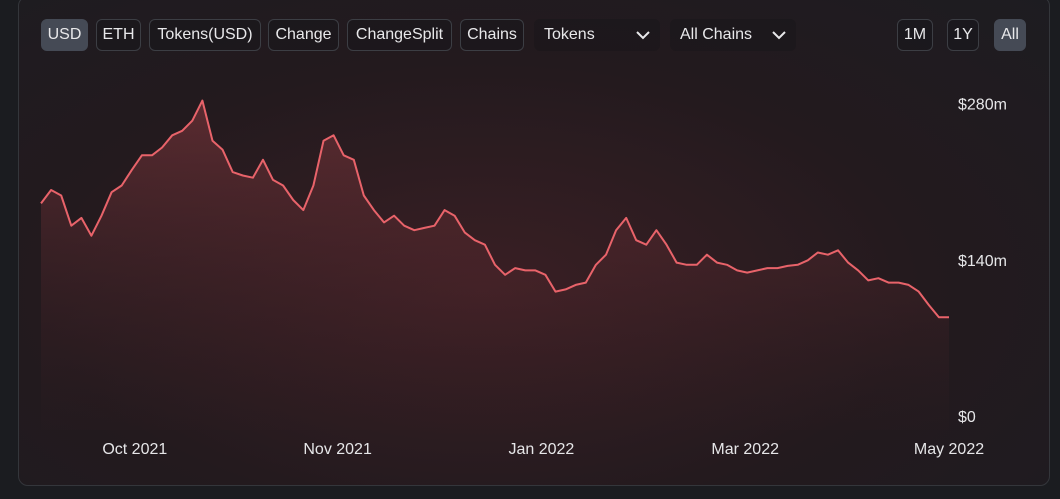  Describe the element at coordinates (967, 417) in the screenshot. I see `y-tick-label: $0` at that location.